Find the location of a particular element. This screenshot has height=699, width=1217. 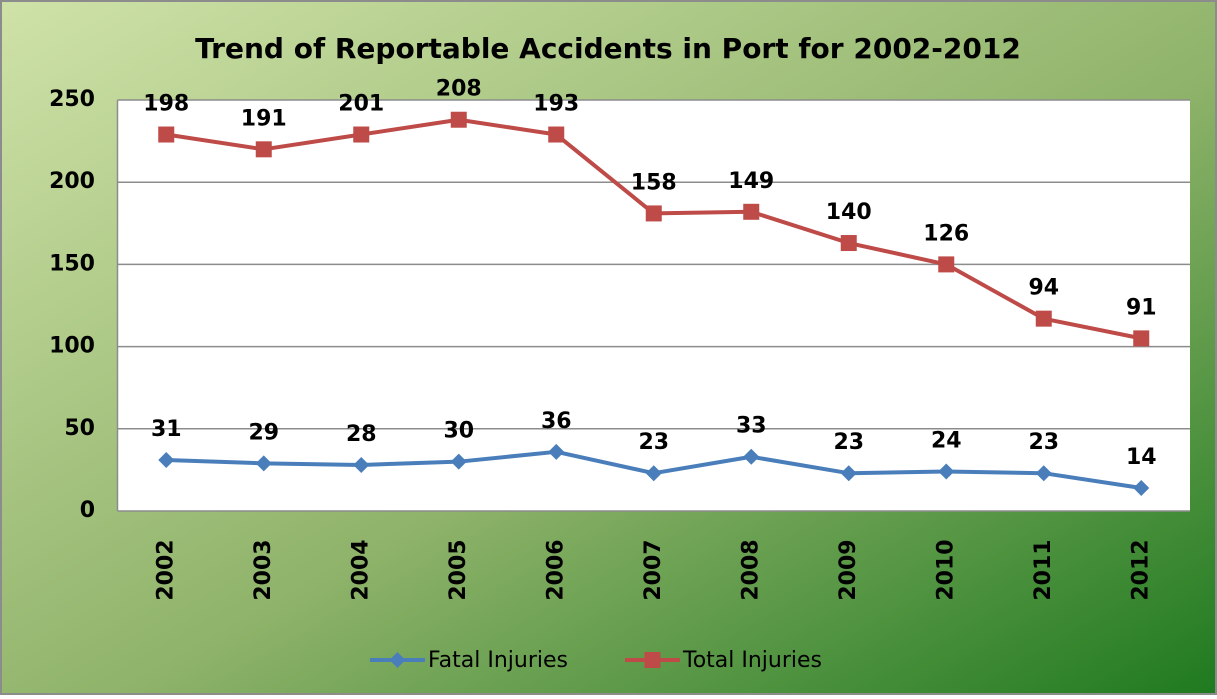

legend-label: Total Injuries is located at coordinates (752, 660).